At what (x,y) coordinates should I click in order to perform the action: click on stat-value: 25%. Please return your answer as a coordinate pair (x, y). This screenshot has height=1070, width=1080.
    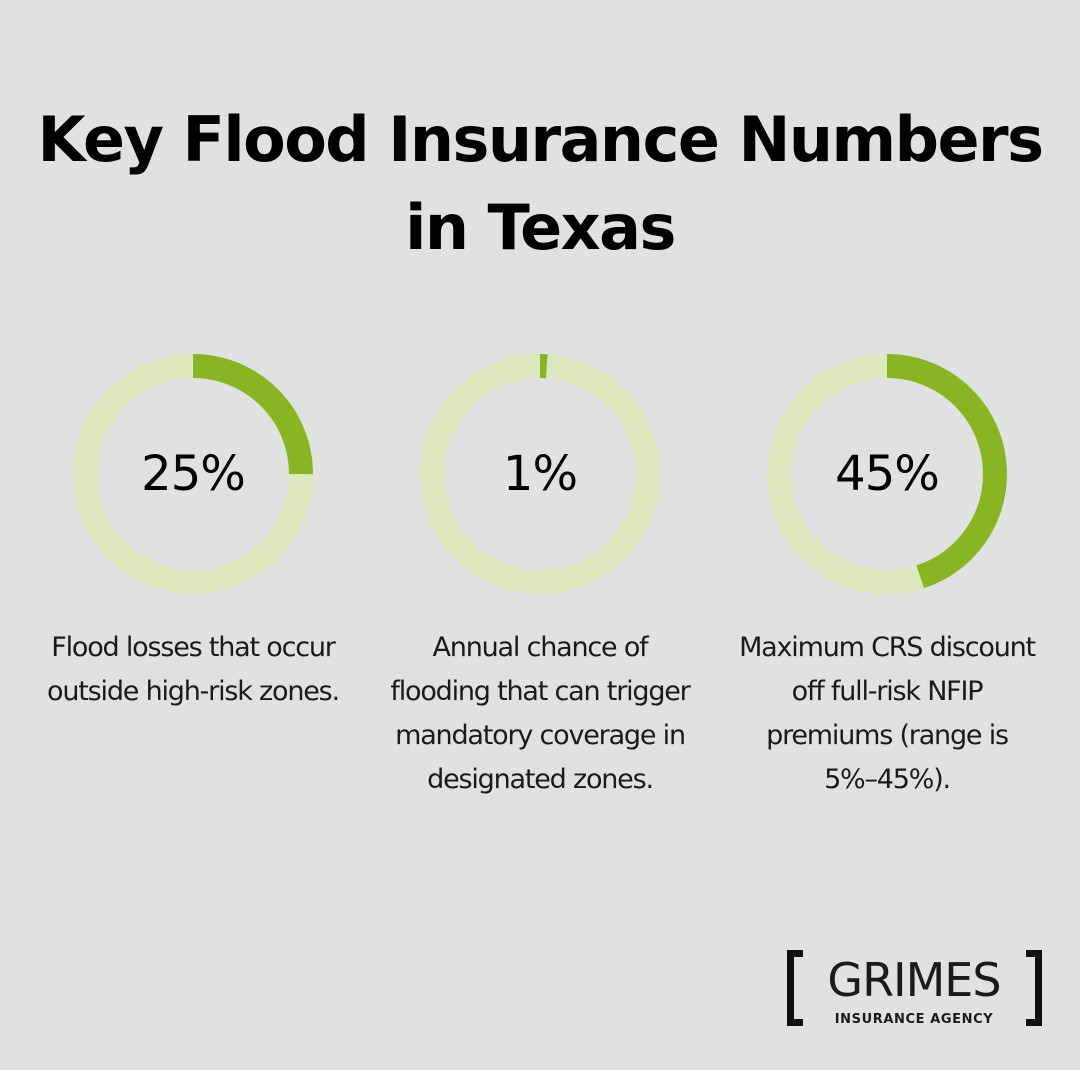
    Looking at the image, I should click on (193, 474).